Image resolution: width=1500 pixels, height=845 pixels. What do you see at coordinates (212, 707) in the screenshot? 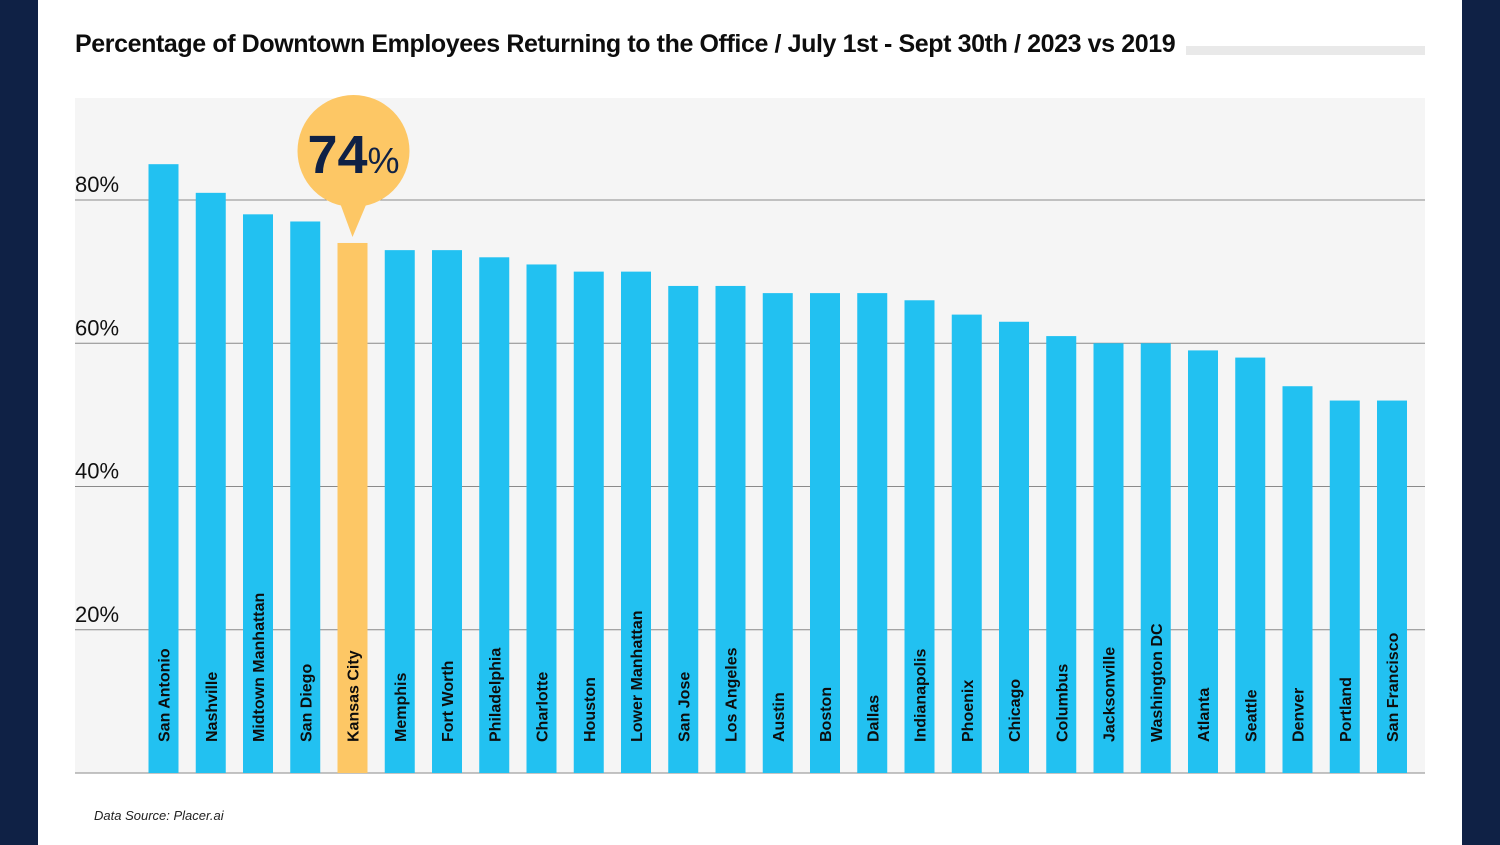
I see `category-label: Nashville` at bounding box center [212, 707].